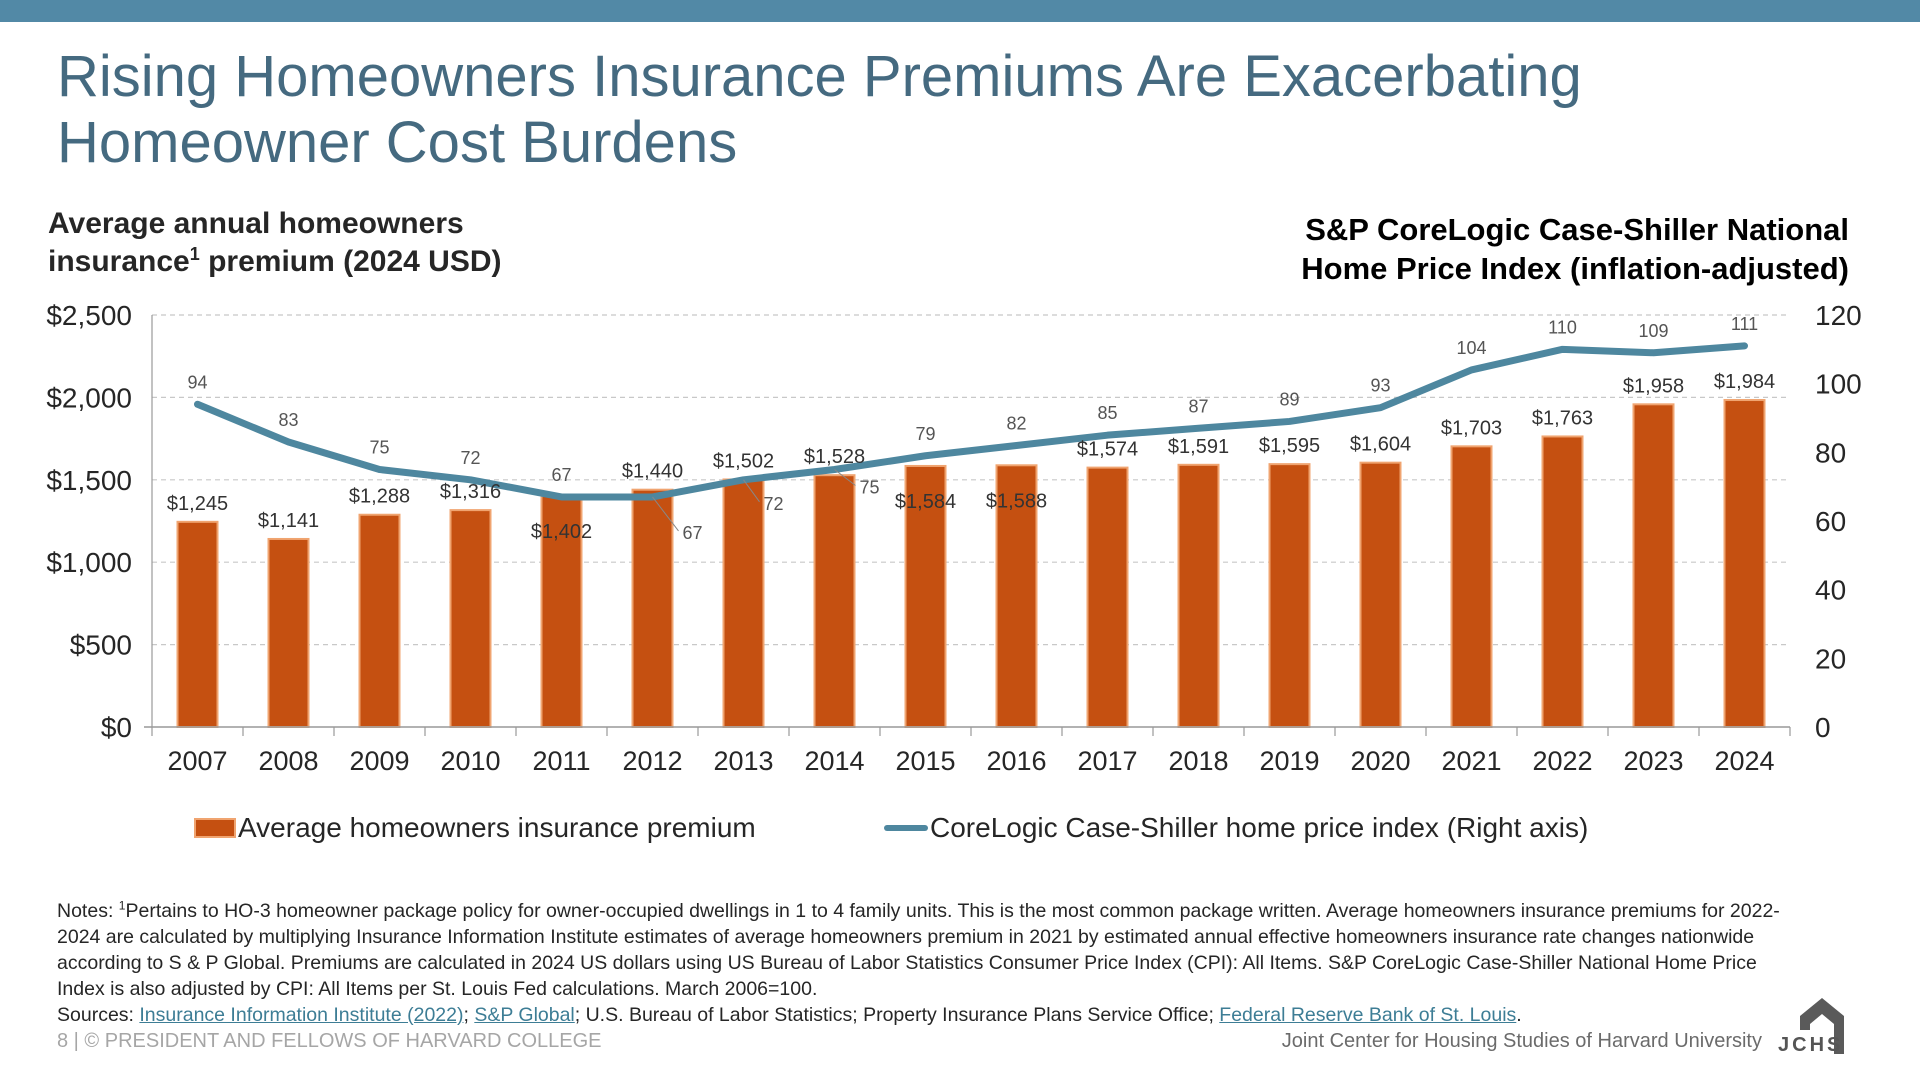 The width and height of the screenshot is (1920, 1080). I want to click on left-axis-tick-label: $1,000, so click(89, 562).